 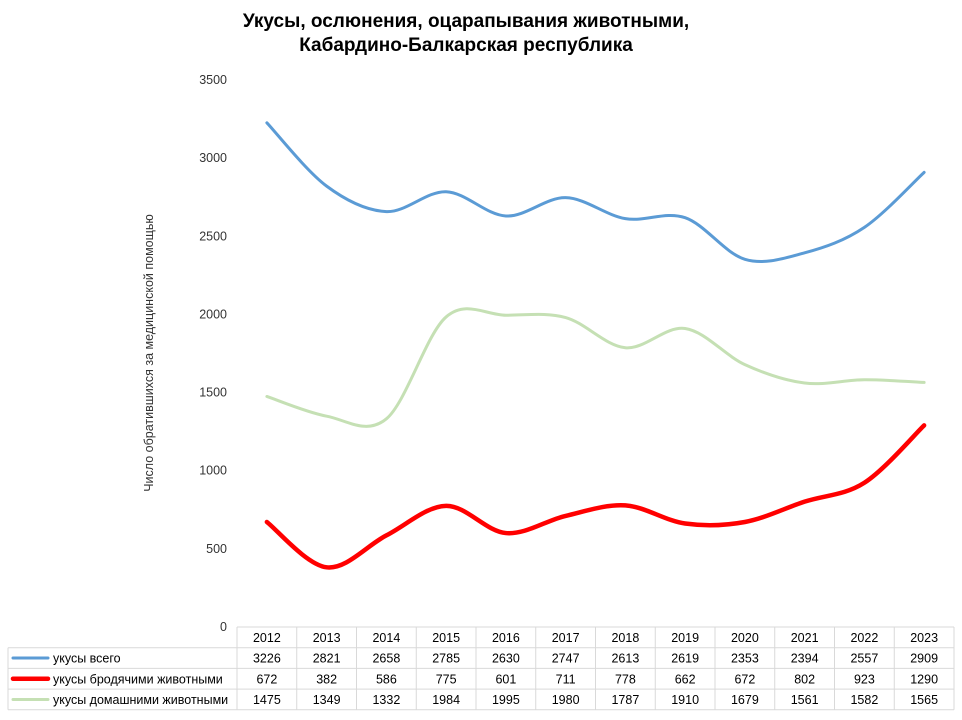 I want to click on data-label: 1995, so click(x=506, y=700).